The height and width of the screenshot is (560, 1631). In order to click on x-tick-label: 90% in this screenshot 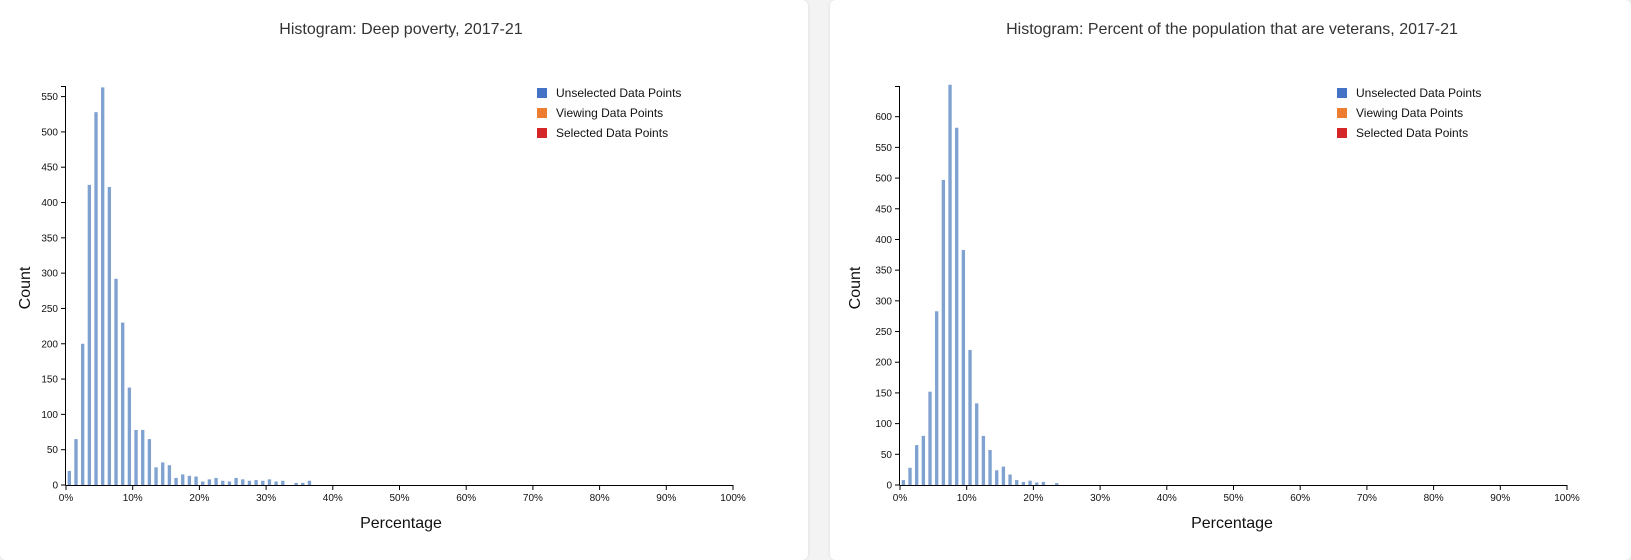, I will do `click(666, 498)`.